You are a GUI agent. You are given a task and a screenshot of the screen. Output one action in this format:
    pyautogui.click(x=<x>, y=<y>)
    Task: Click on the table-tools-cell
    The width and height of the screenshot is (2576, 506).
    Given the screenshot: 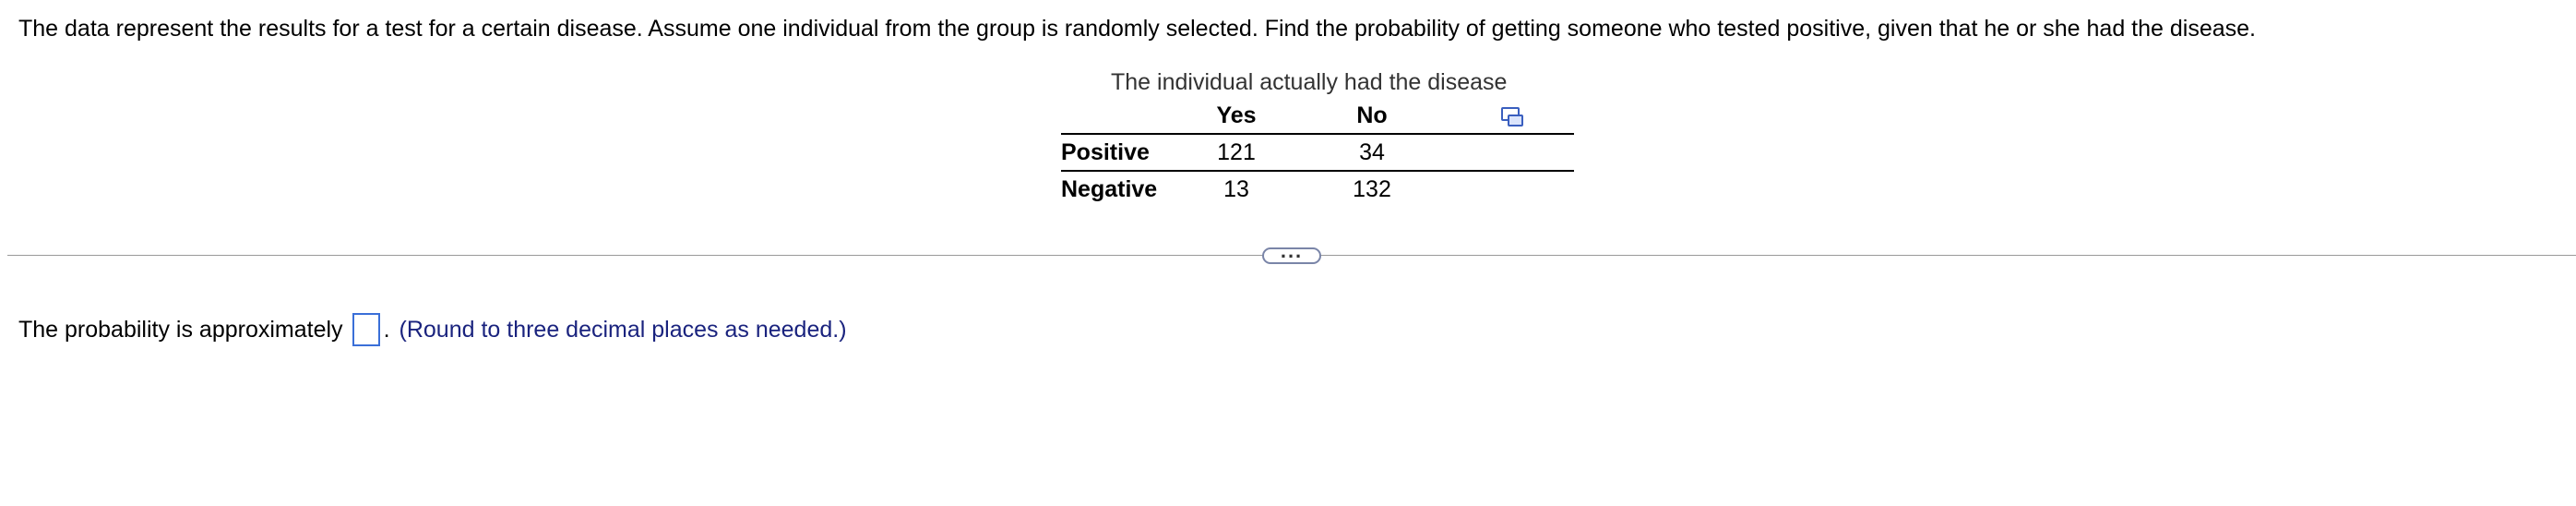 What is the action you would take?
    pyautogui.click(x=1512, y=116)
    